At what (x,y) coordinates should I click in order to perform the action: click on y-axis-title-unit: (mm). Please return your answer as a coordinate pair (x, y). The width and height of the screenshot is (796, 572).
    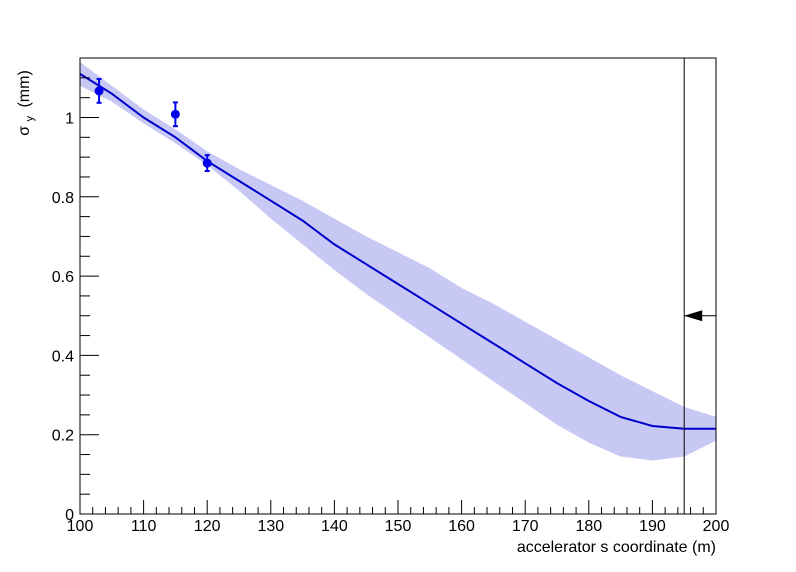
    Looking at the image, I should click on (24, 88).